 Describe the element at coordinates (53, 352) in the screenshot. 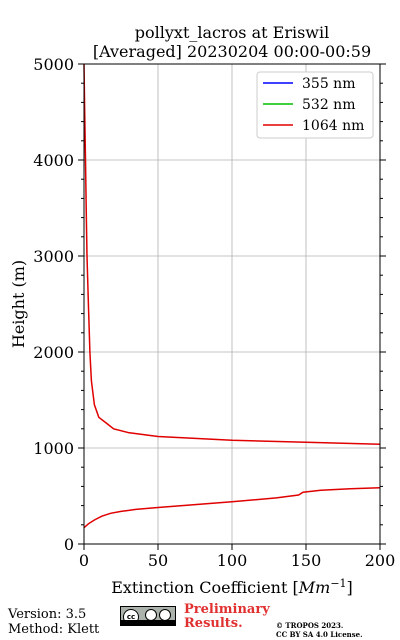

I see `y-tick-label: 2000` at that location.